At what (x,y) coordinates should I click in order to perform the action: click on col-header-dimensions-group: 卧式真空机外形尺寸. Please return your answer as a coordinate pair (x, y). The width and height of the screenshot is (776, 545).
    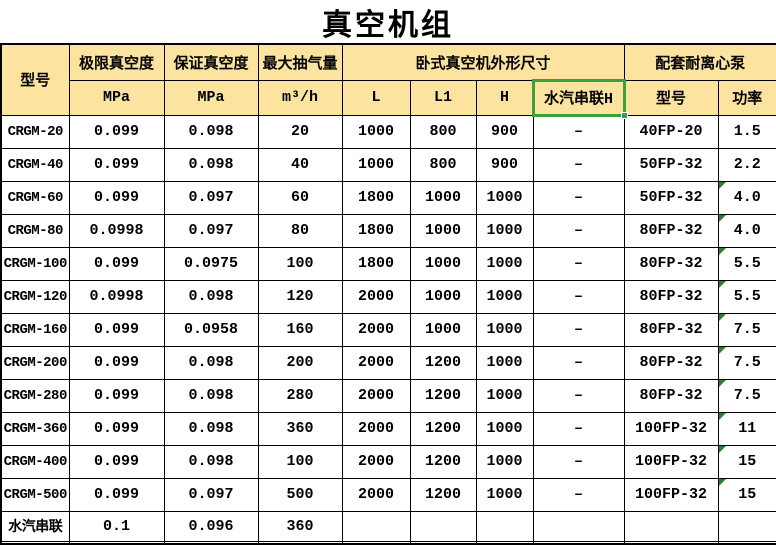
    Looking at the image, I should click on (483, 62).